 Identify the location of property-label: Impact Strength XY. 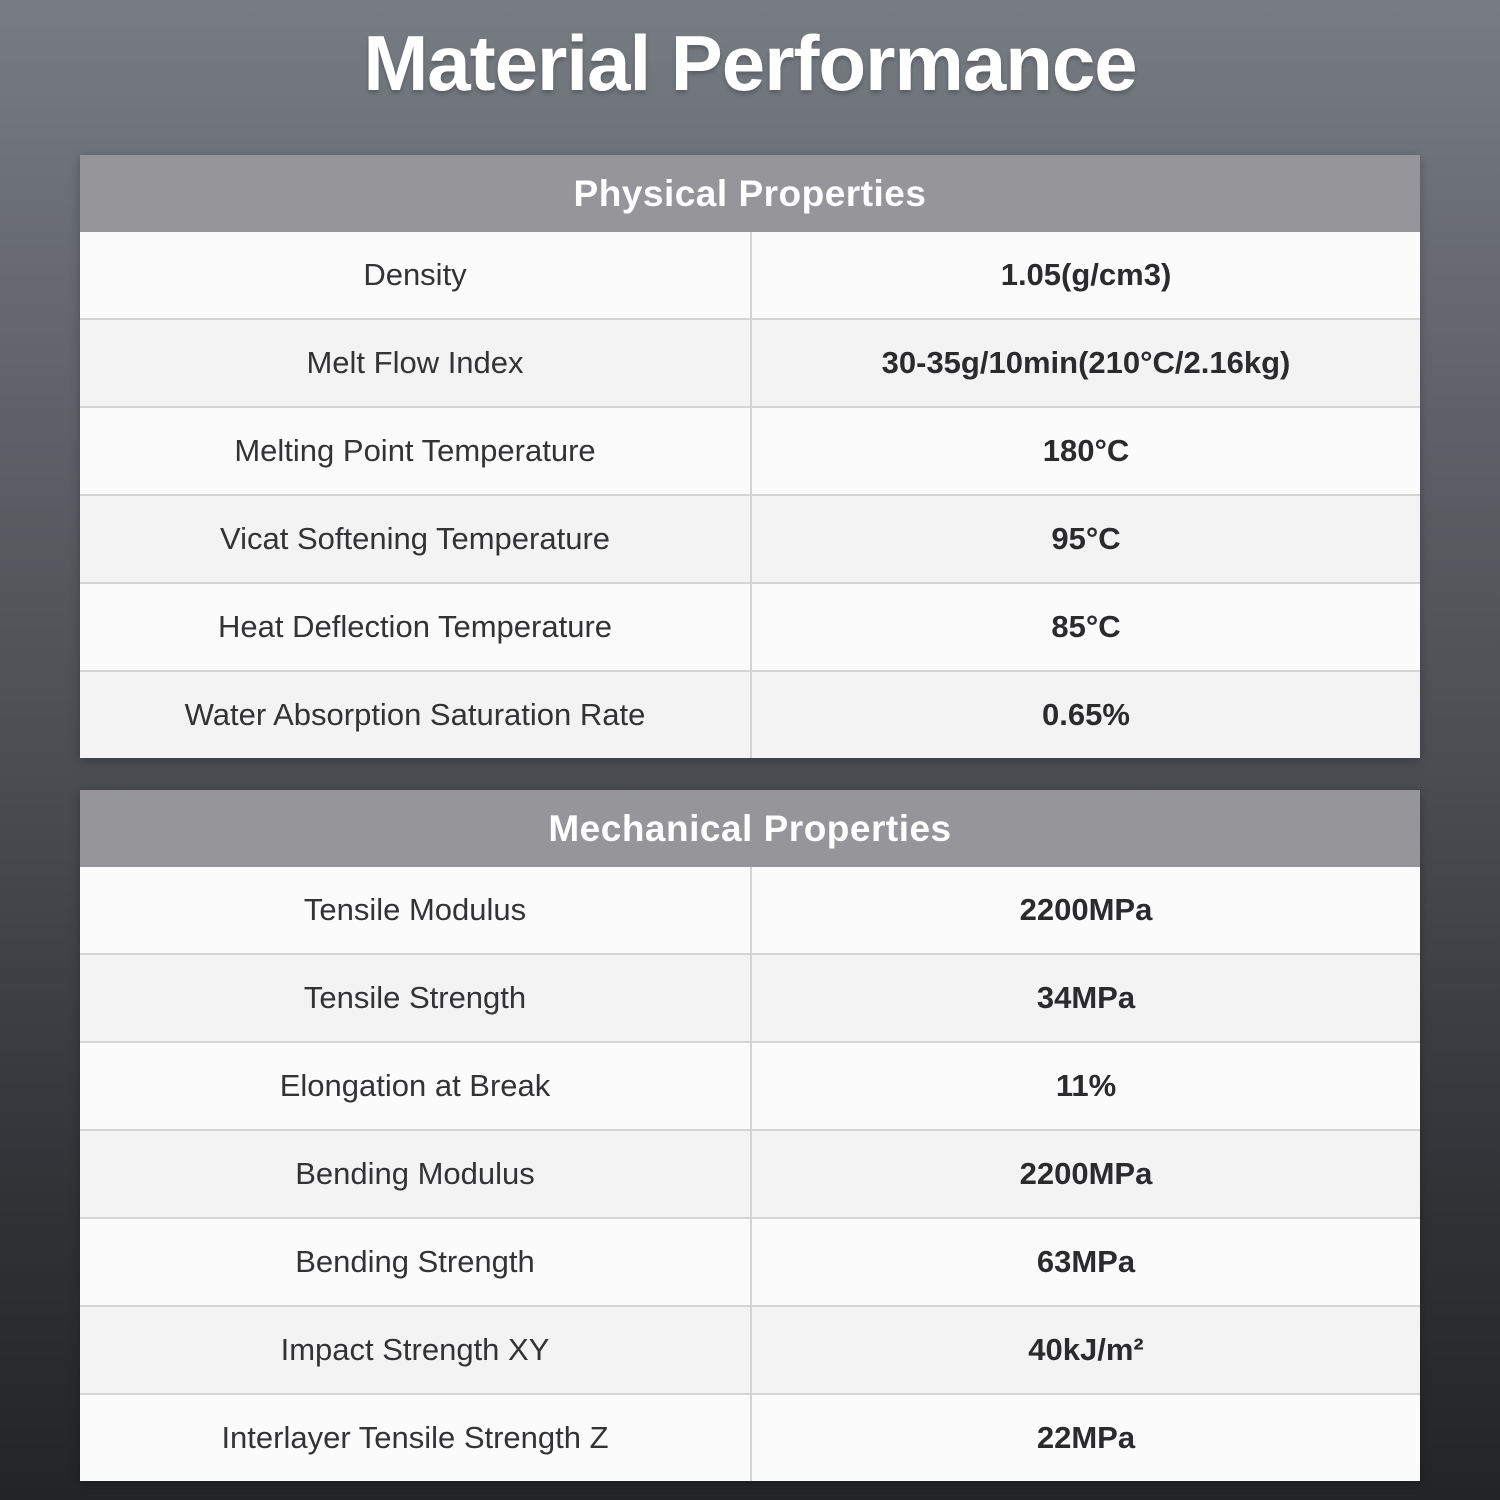
(416, 1350).